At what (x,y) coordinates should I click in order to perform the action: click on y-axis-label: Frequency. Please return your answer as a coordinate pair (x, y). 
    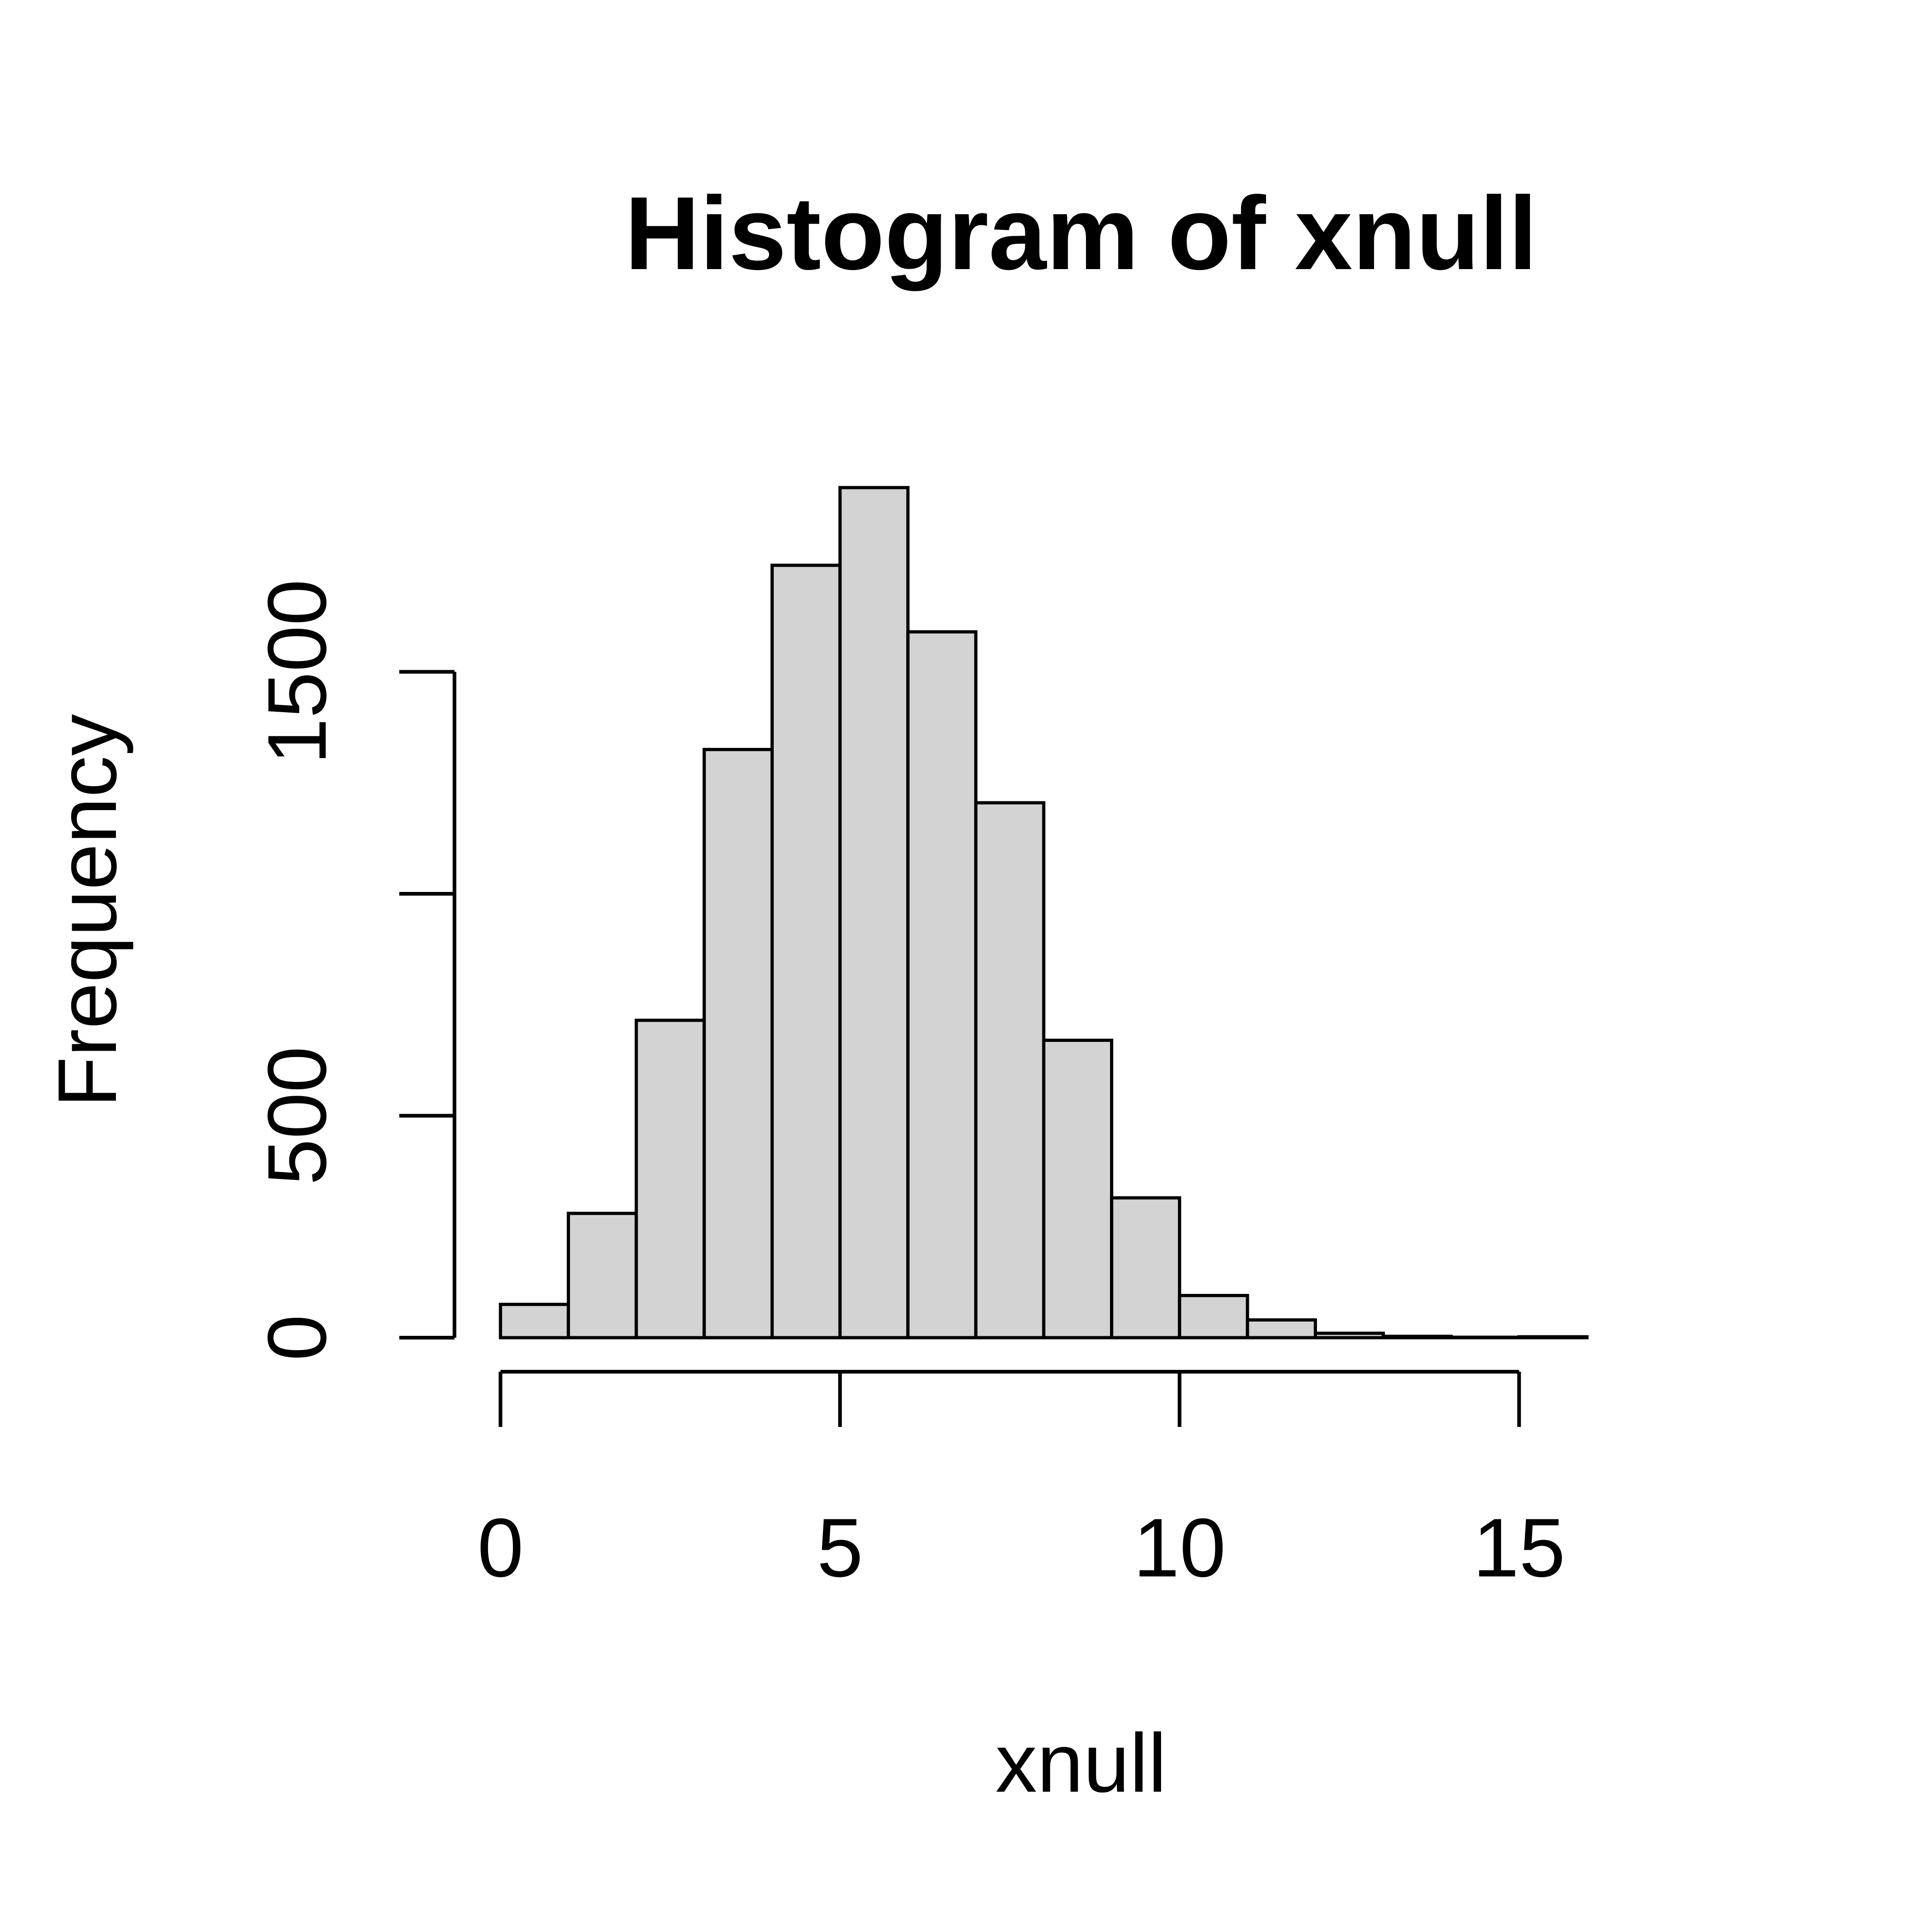
    Looking at the image, I should click on (87, 911).